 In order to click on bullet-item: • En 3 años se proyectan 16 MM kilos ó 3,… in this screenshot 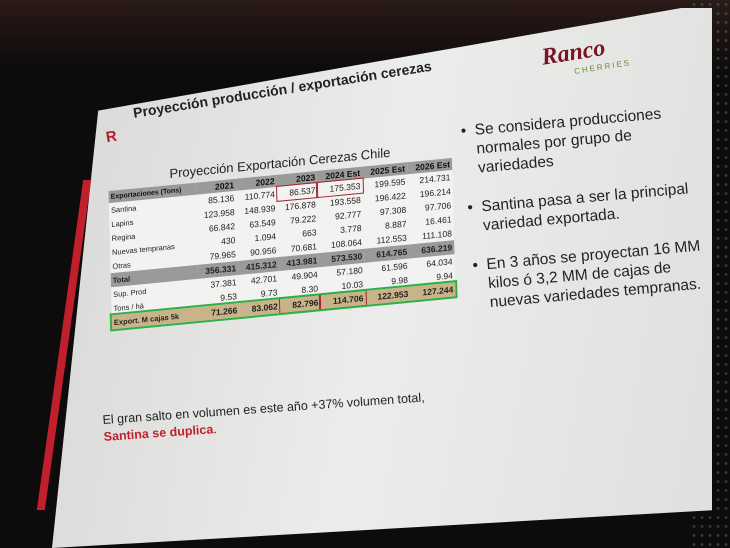, I will do `click(594, 275)`.